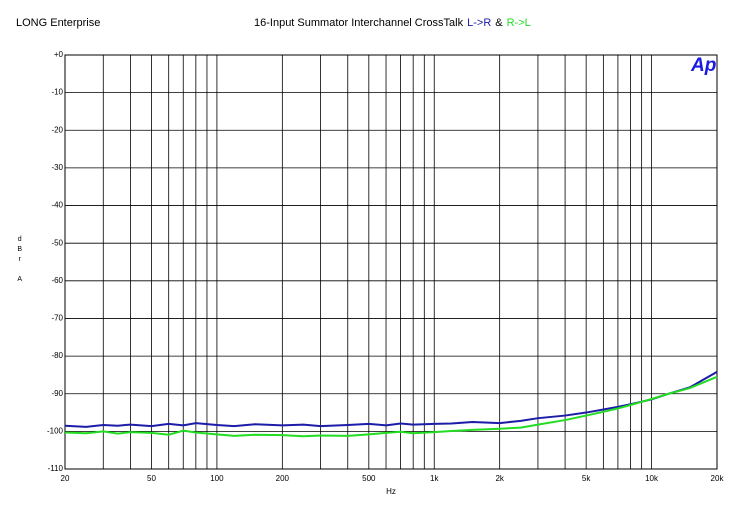 The image size is (748, 529). What do you see at coordinates (57, 129) in the screenshot?
I see `y-tick-label: -20` at bounding box center [57, 129].